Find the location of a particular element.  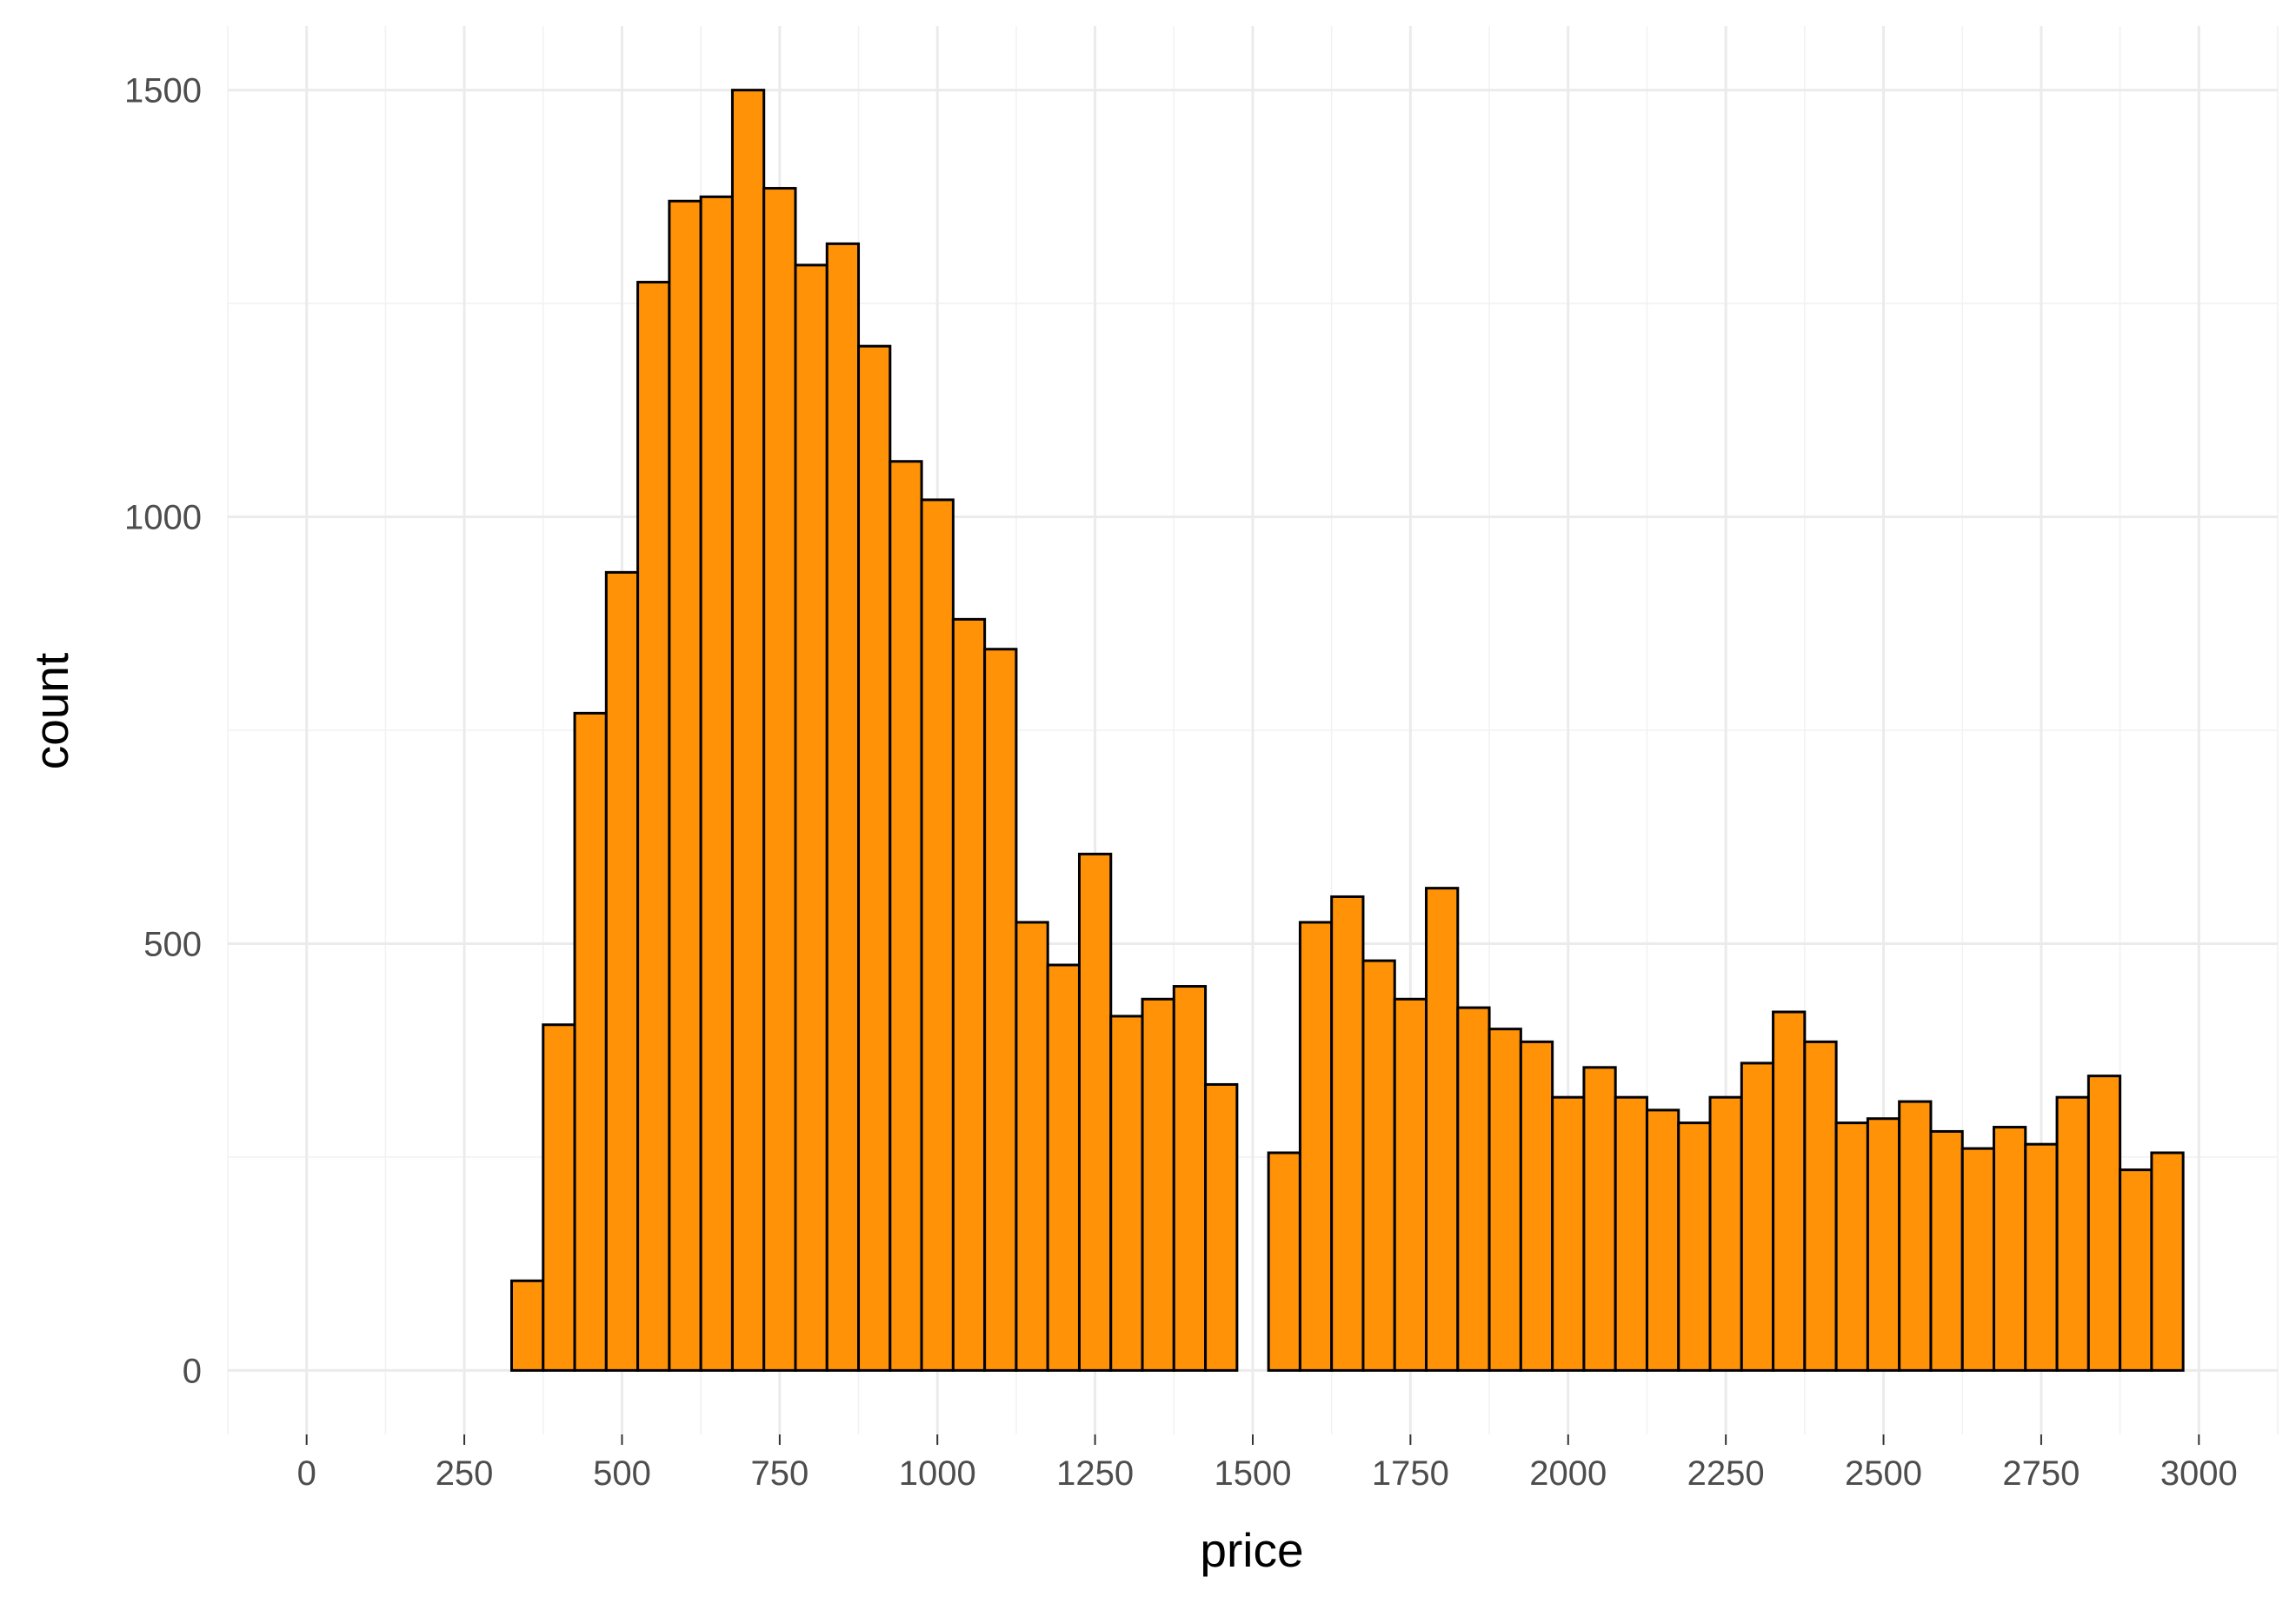

y-tick-label: 500 is located at coordinates (172, 944).